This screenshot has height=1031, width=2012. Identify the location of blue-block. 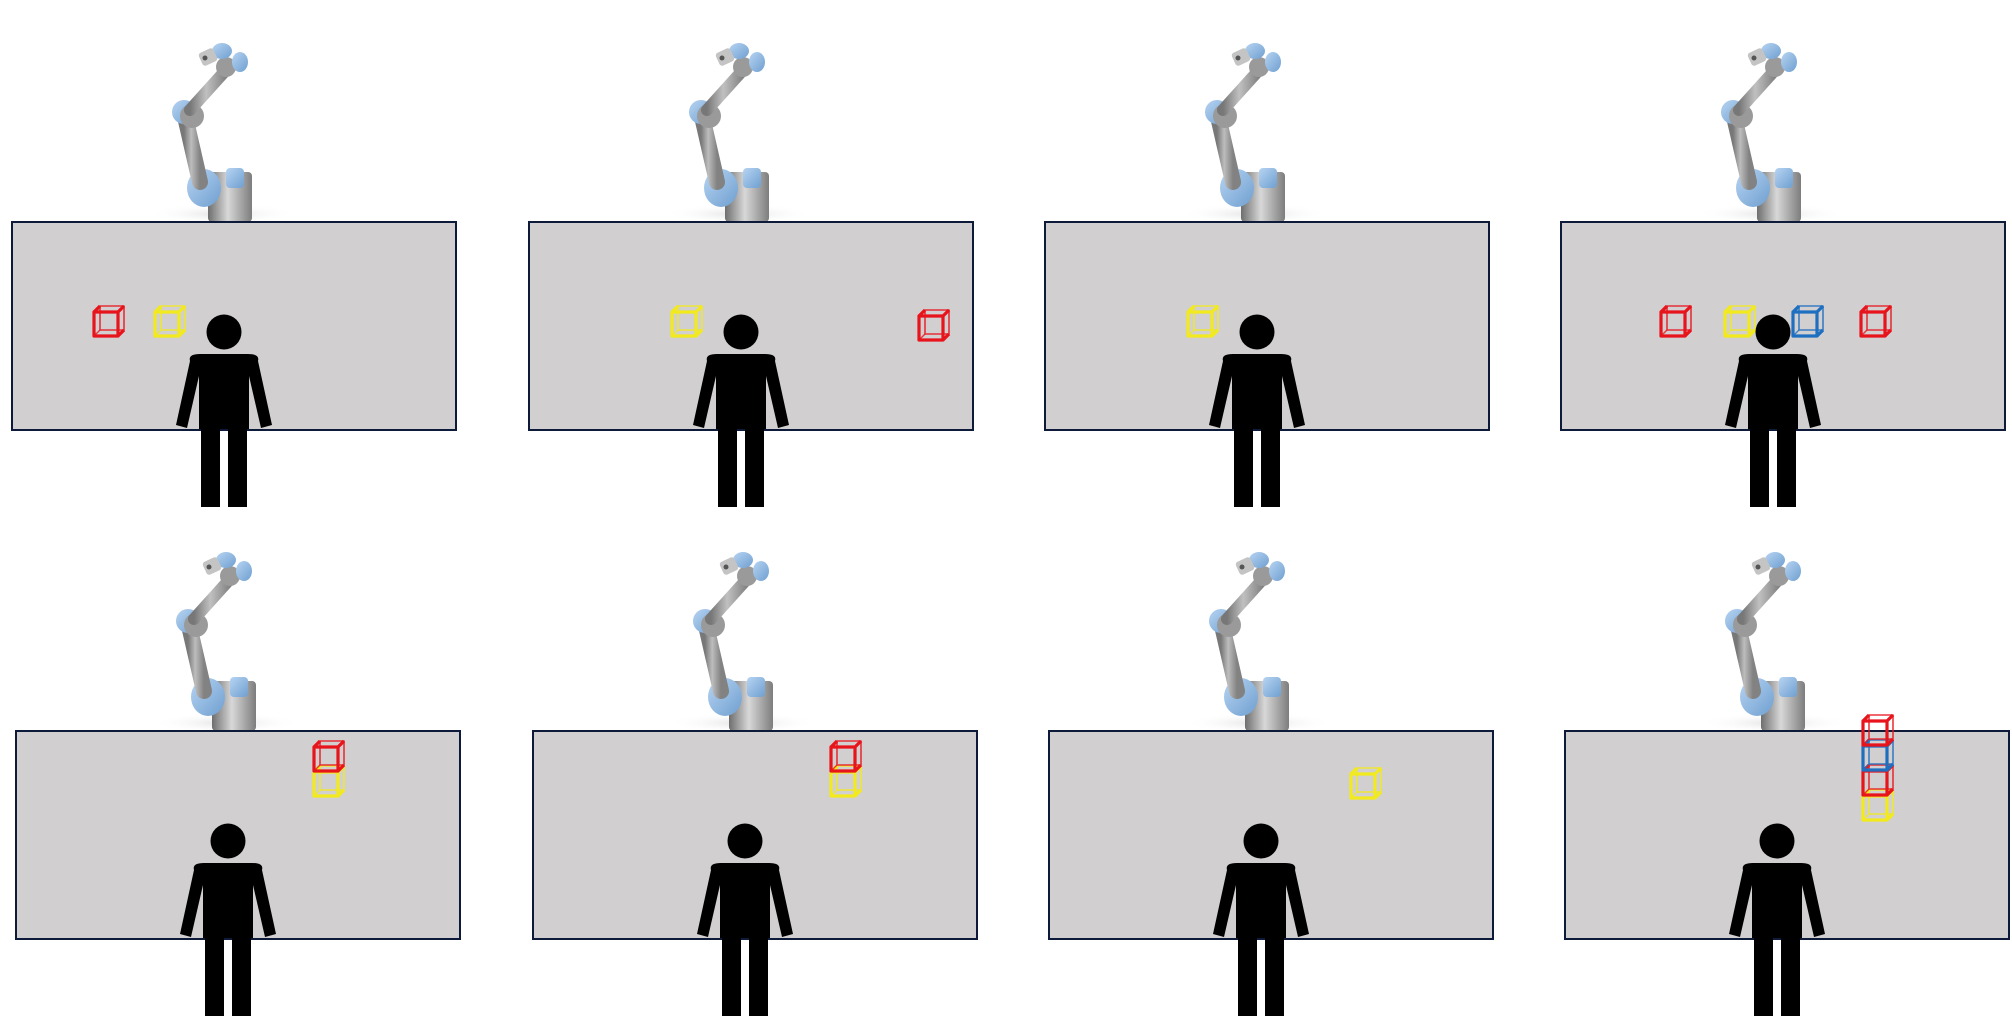
(1808, 321).